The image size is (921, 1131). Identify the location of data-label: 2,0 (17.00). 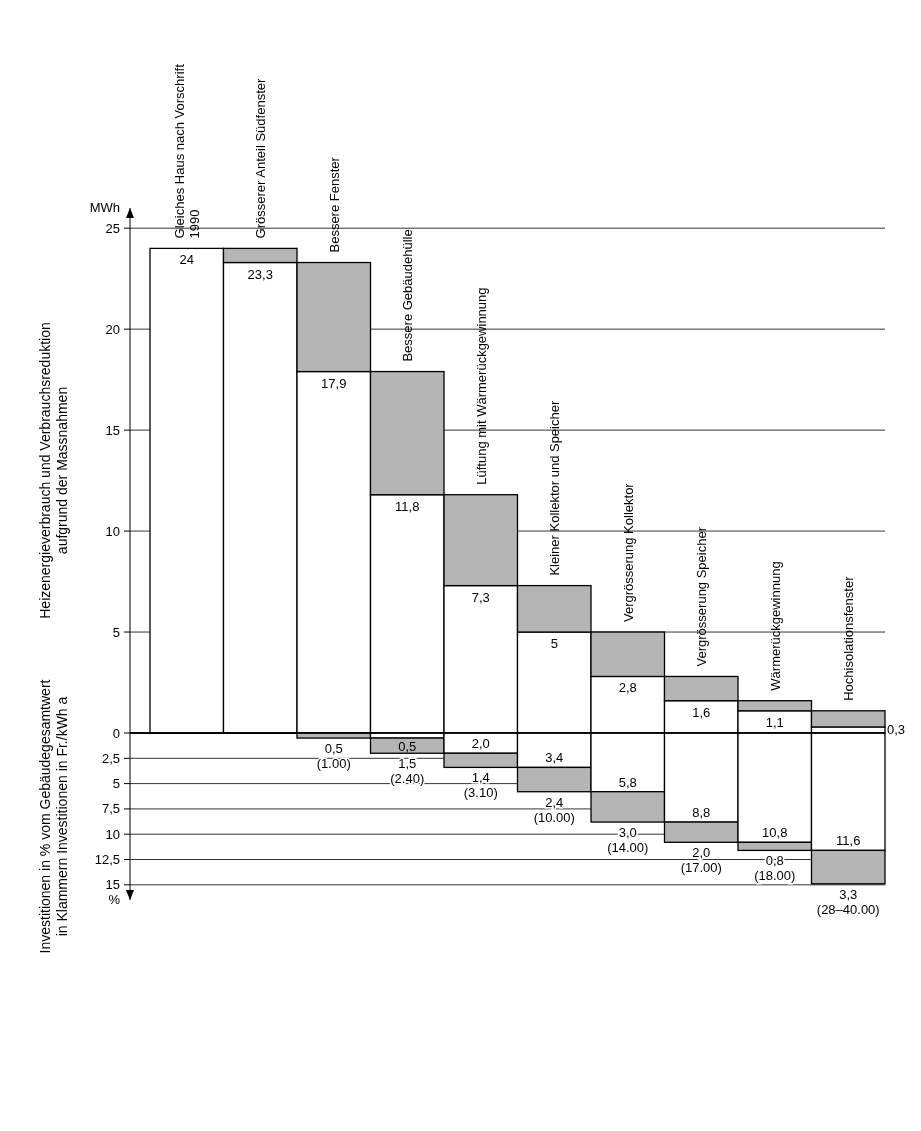
(701, 860).